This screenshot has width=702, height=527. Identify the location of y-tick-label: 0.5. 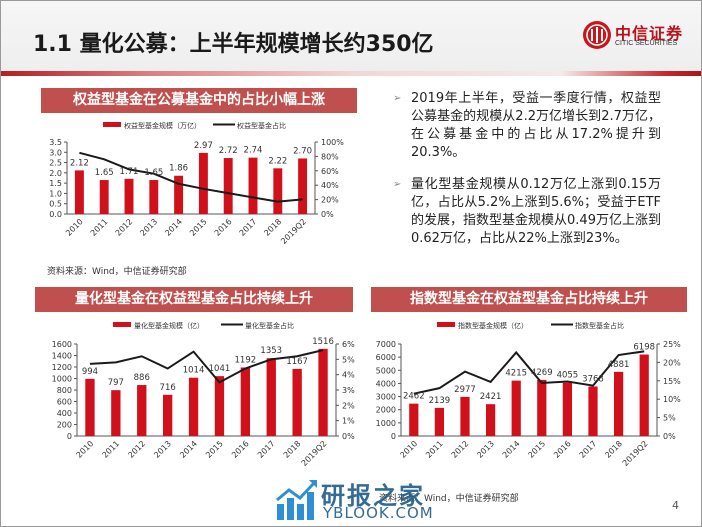
(55, 204).